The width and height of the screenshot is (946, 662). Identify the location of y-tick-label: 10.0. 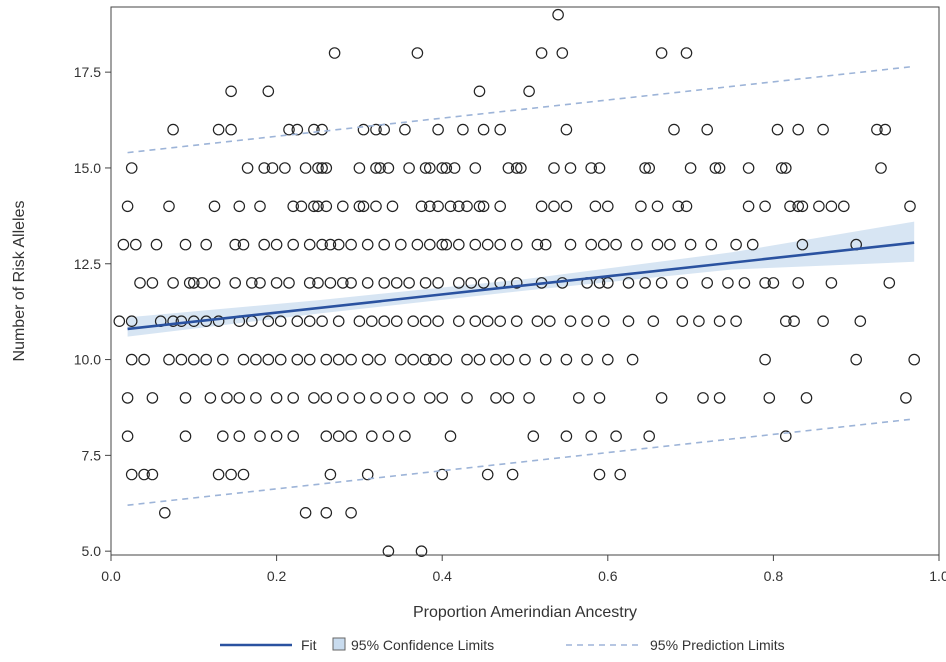
(87, 360).